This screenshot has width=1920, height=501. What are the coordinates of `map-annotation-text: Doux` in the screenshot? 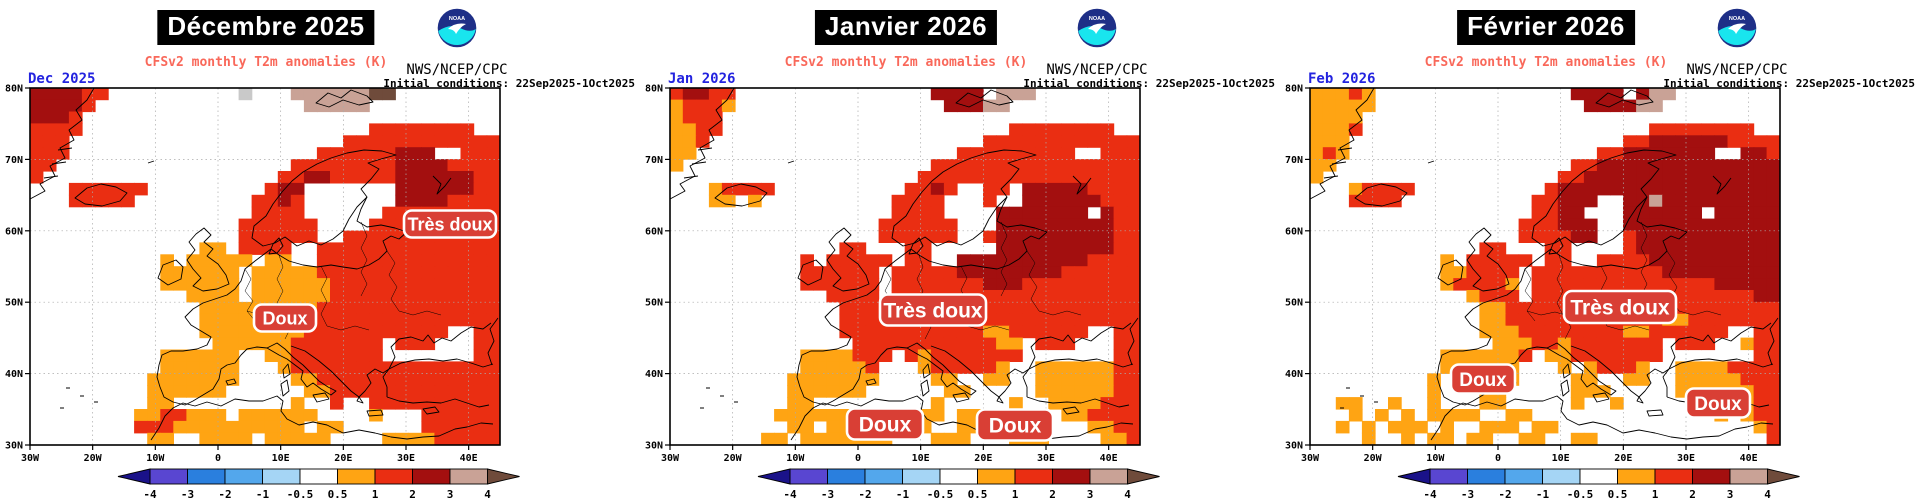 It's located at (1483, 380).